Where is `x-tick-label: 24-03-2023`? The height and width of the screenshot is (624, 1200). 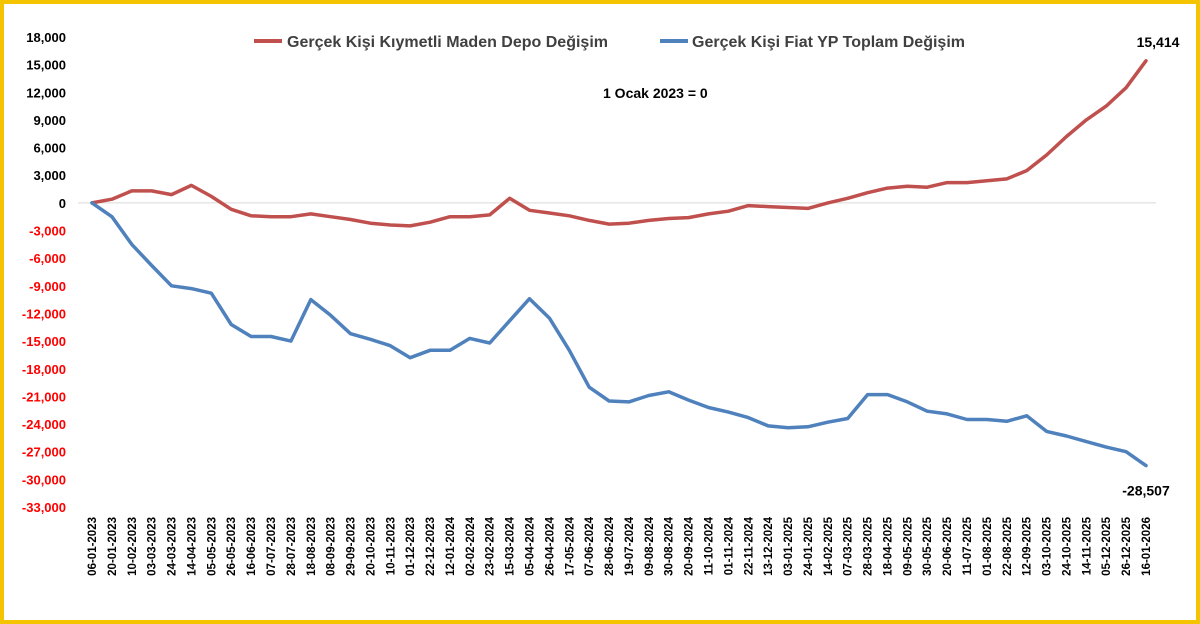
x-tick-label: 24-03-2023 is located at coordinates (173, 546).